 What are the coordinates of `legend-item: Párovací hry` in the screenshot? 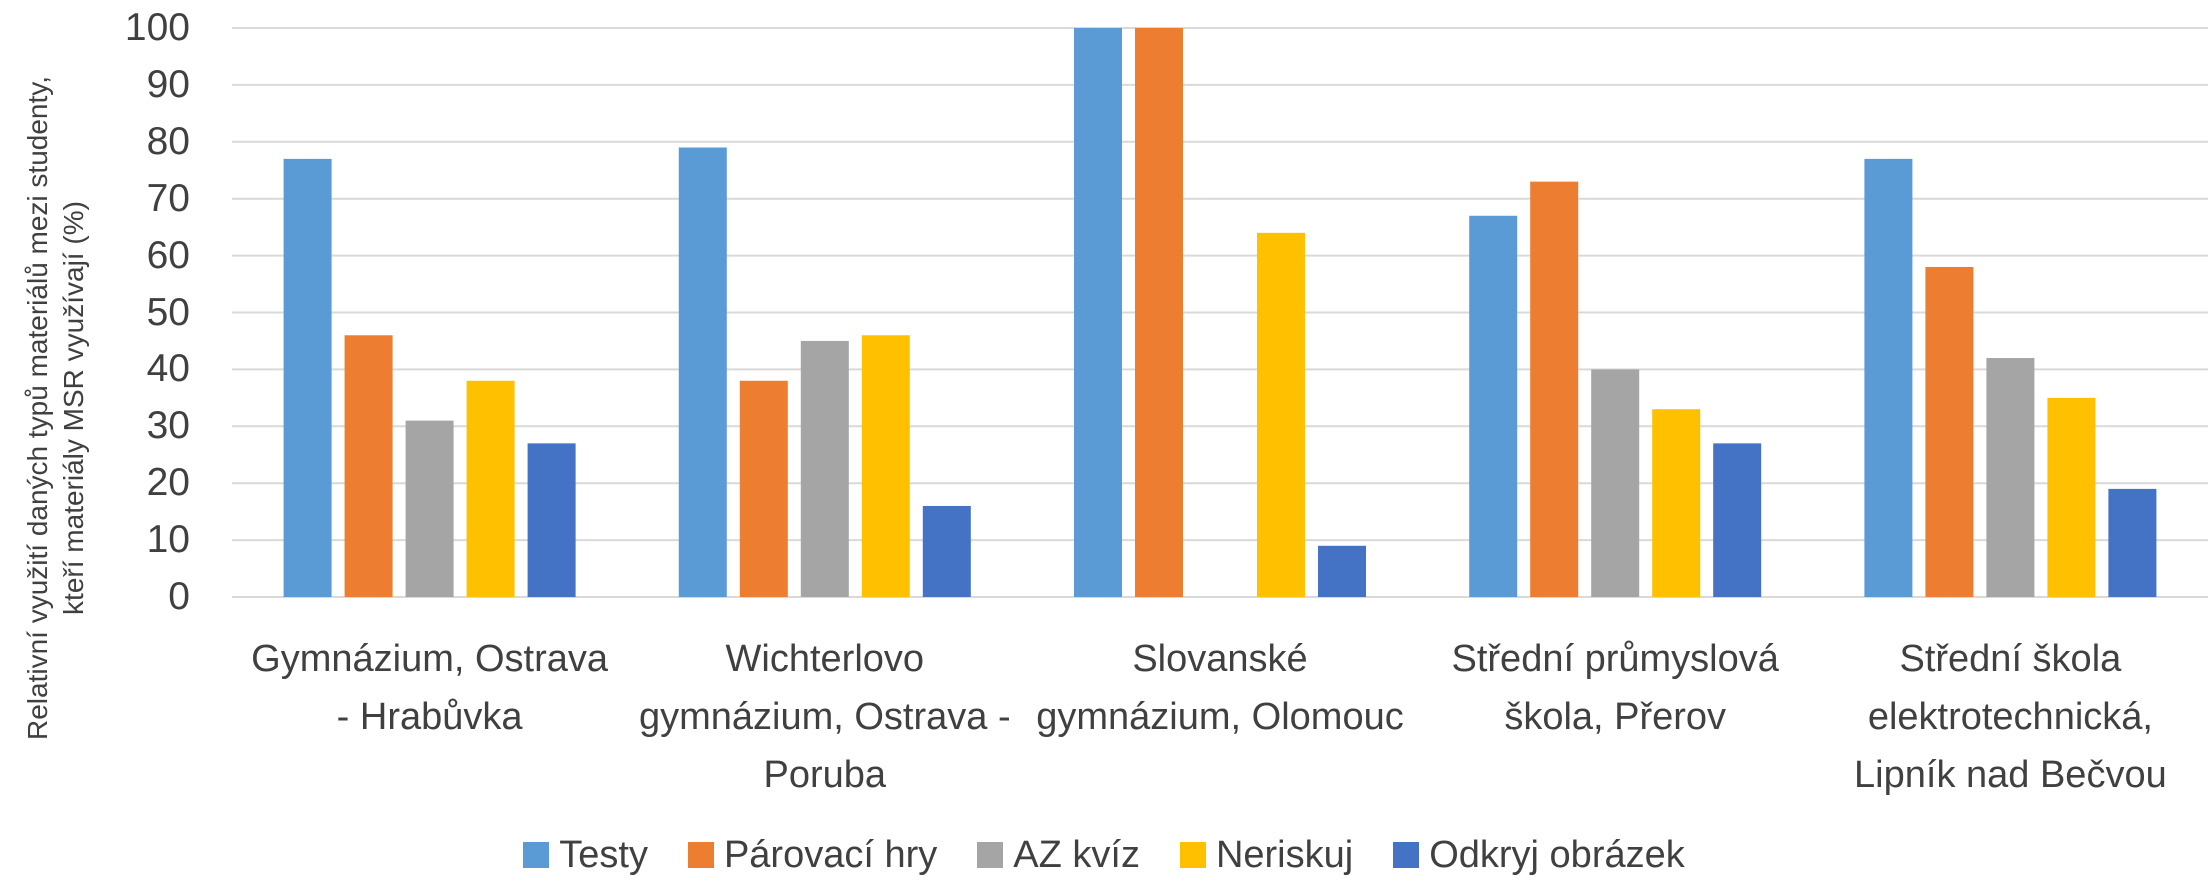 It's located at (812, 855).